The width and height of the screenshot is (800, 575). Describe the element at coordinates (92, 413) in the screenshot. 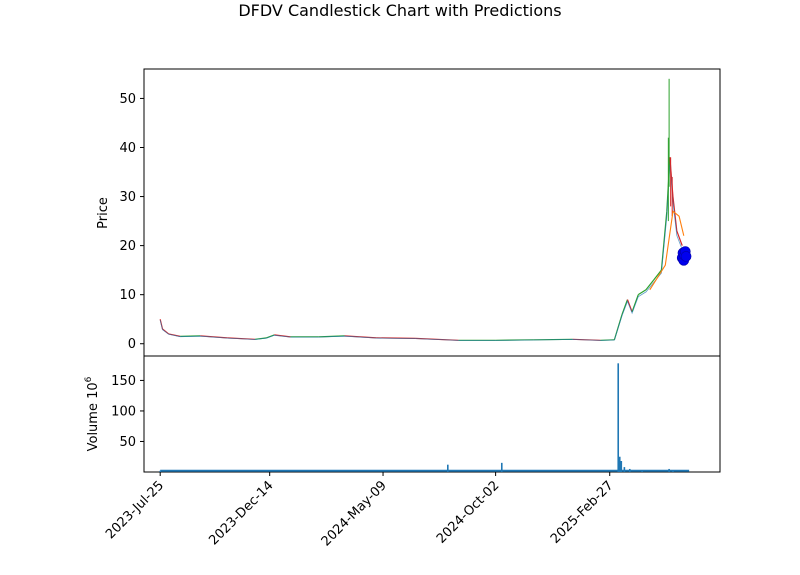

I see `volume-y-label: Volume 106` at that location.